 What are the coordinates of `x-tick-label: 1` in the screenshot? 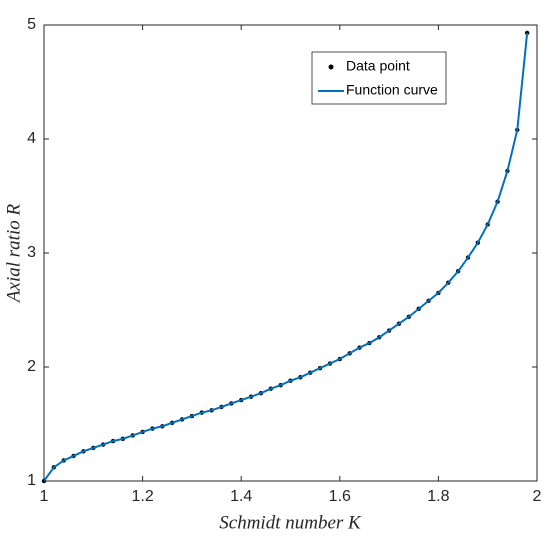 It's located at (44, 496).